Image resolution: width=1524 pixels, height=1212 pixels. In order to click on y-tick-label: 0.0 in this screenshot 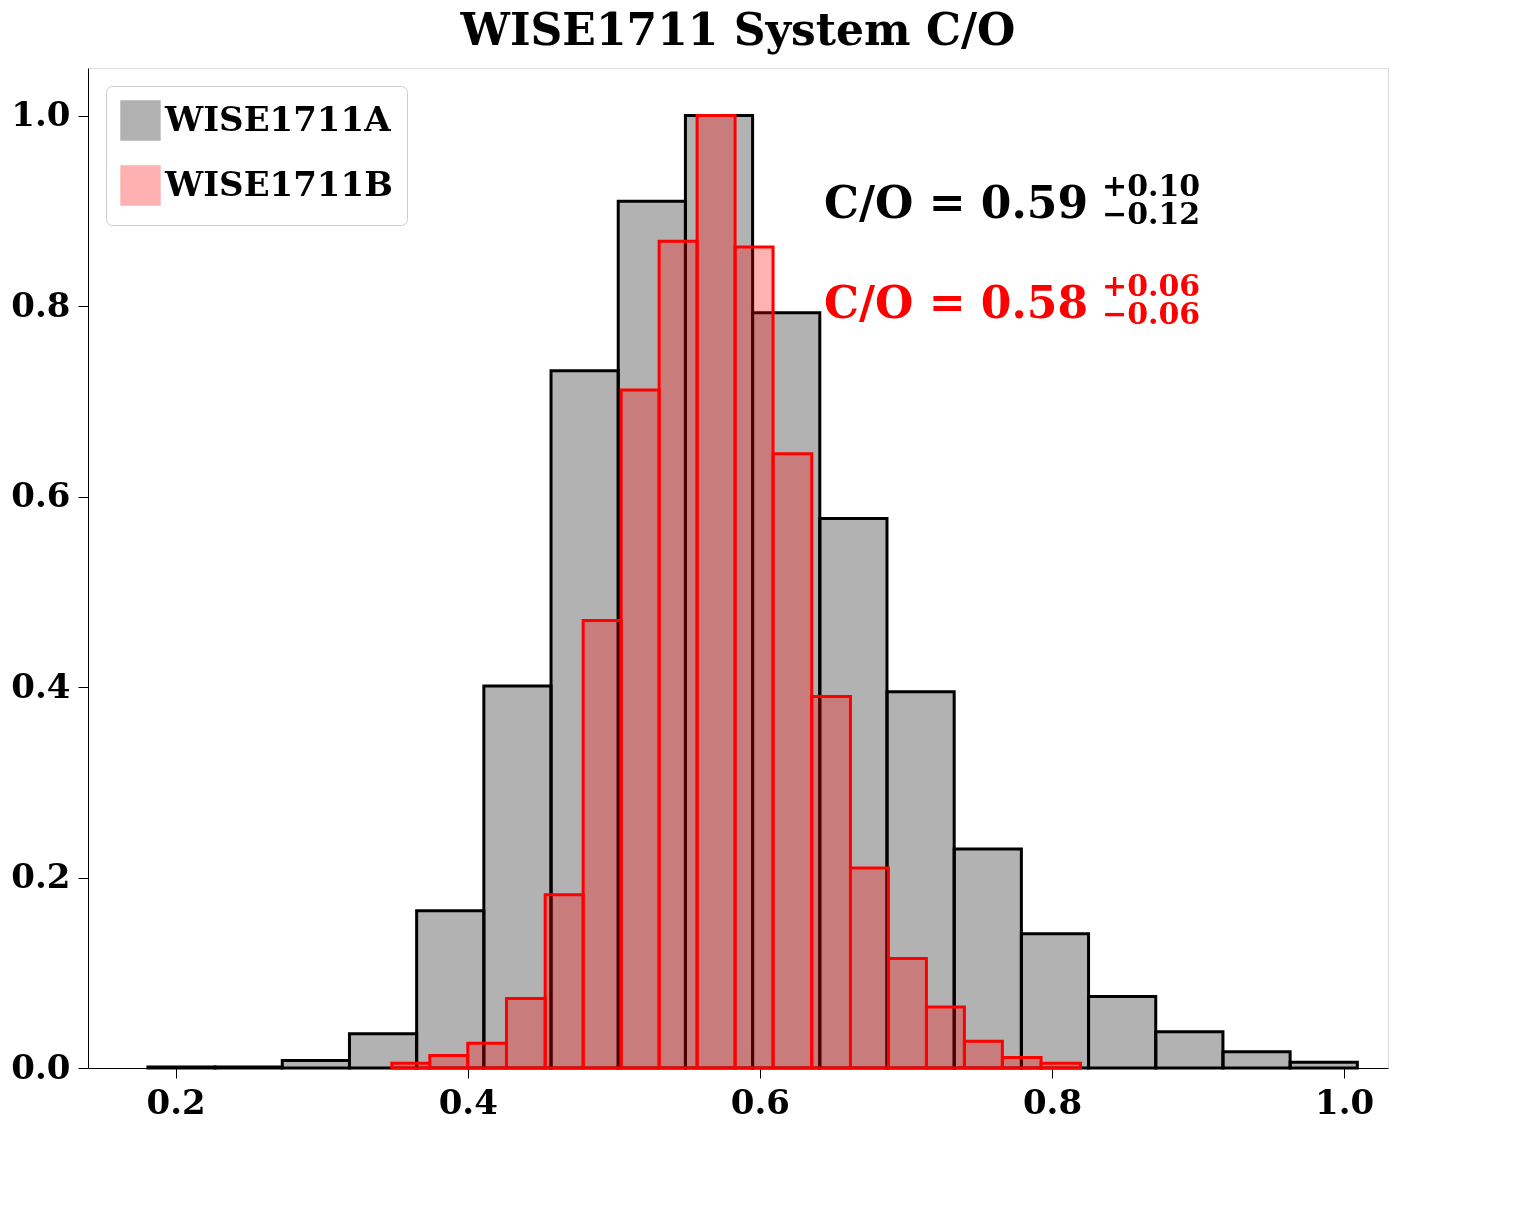, I will do `click(41, 1066)`.